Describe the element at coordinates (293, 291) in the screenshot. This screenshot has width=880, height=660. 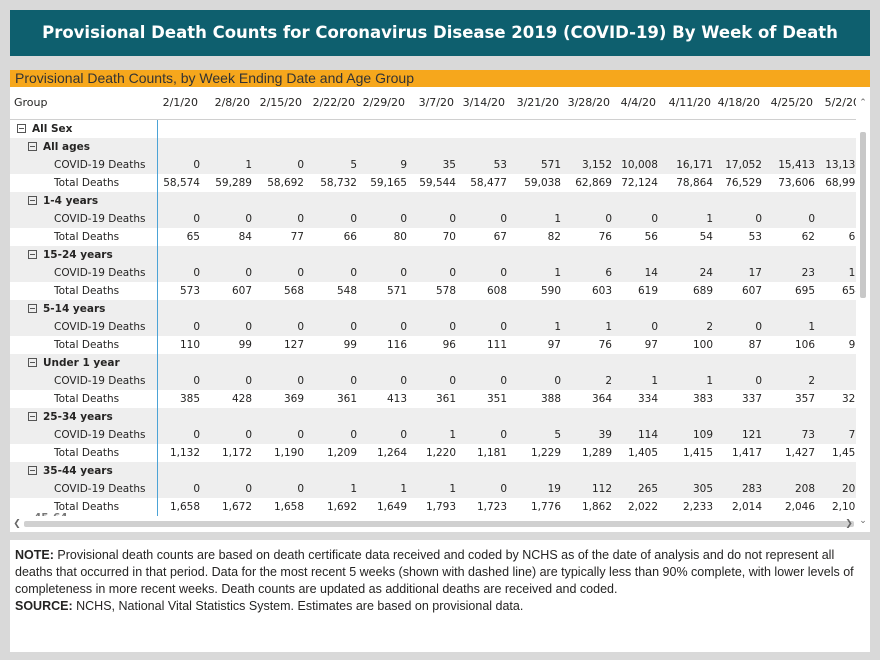
I see `table-cell: 568` at that location.